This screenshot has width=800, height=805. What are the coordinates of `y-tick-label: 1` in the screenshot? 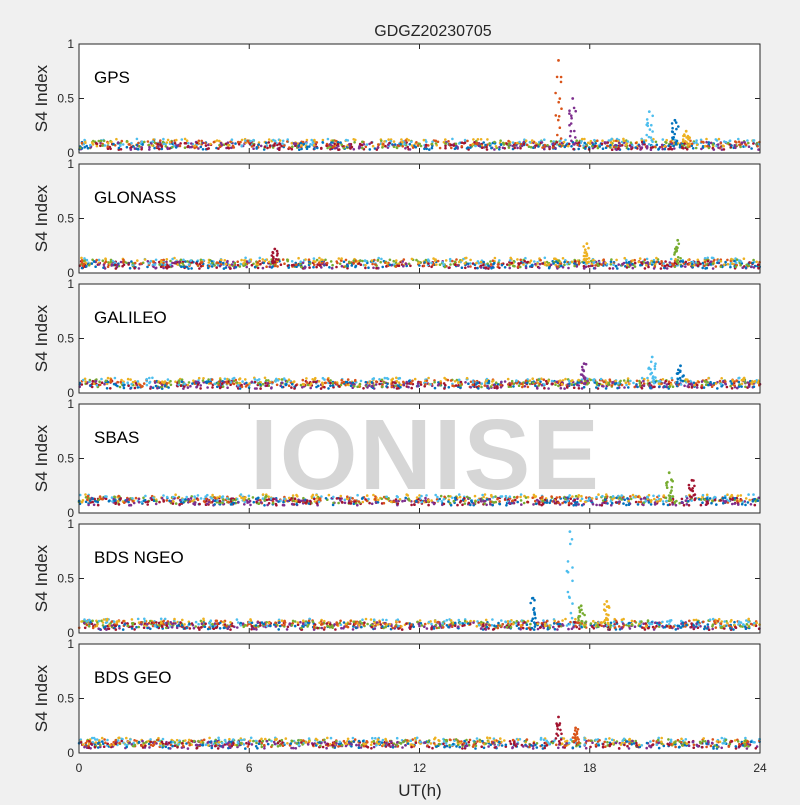 It's located at (70, 164).